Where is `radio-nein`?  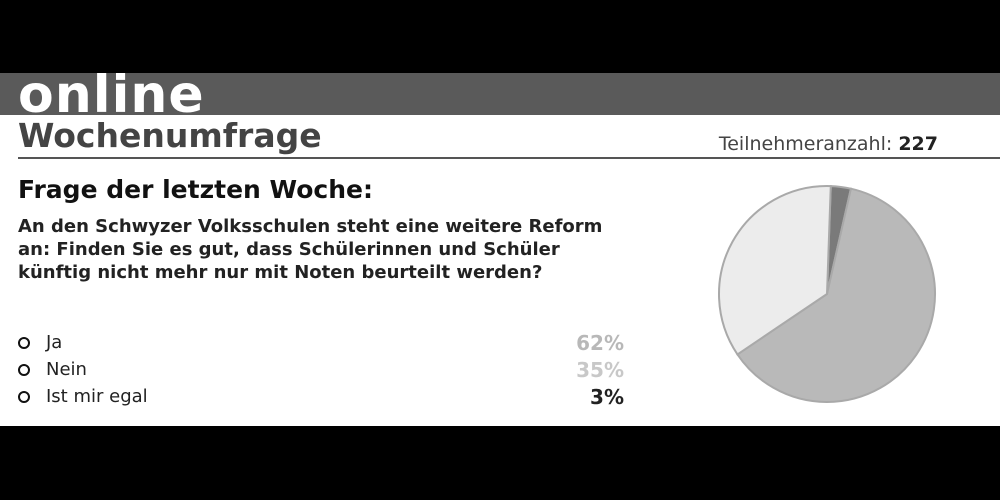 radio-nein is located at coordinates (24, 369).